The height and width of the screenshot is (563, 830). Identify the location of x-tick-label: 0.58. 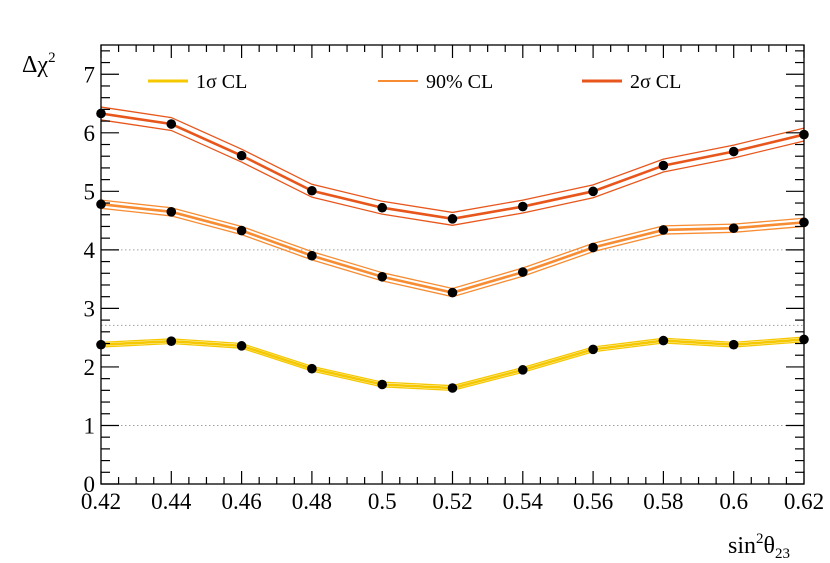
(663, 501).